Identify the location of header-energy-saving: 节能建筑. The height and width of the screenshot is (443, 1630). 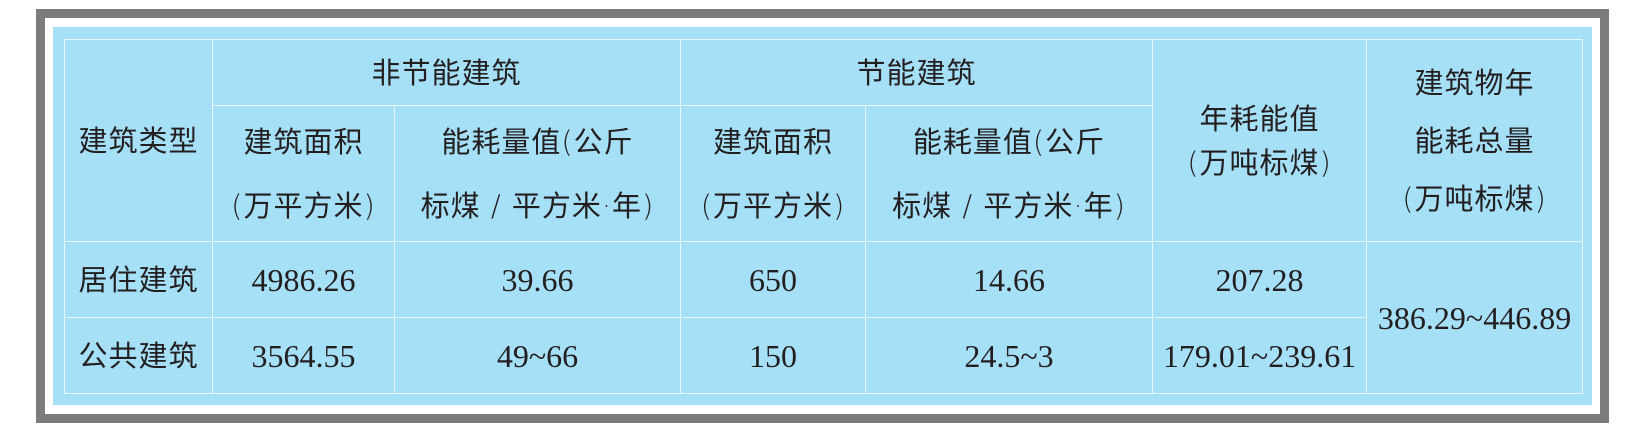
(917, 72).